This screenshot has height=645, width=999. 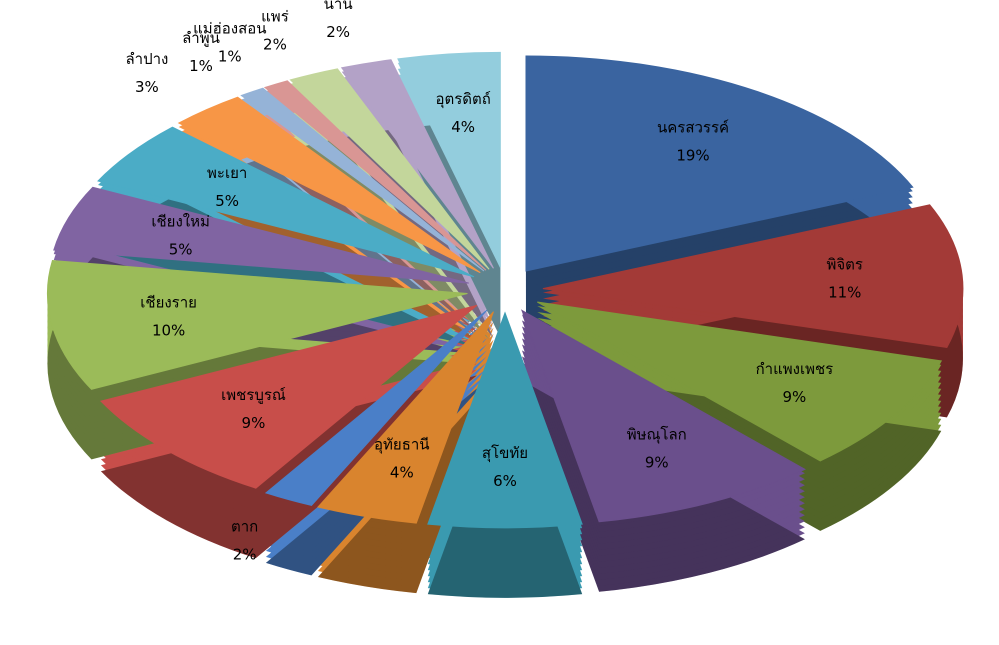 What do you see at coordinates (146, 59) in the screenshot?
I see `slice-label: ลำปาง` at bounding box center [146, 59].